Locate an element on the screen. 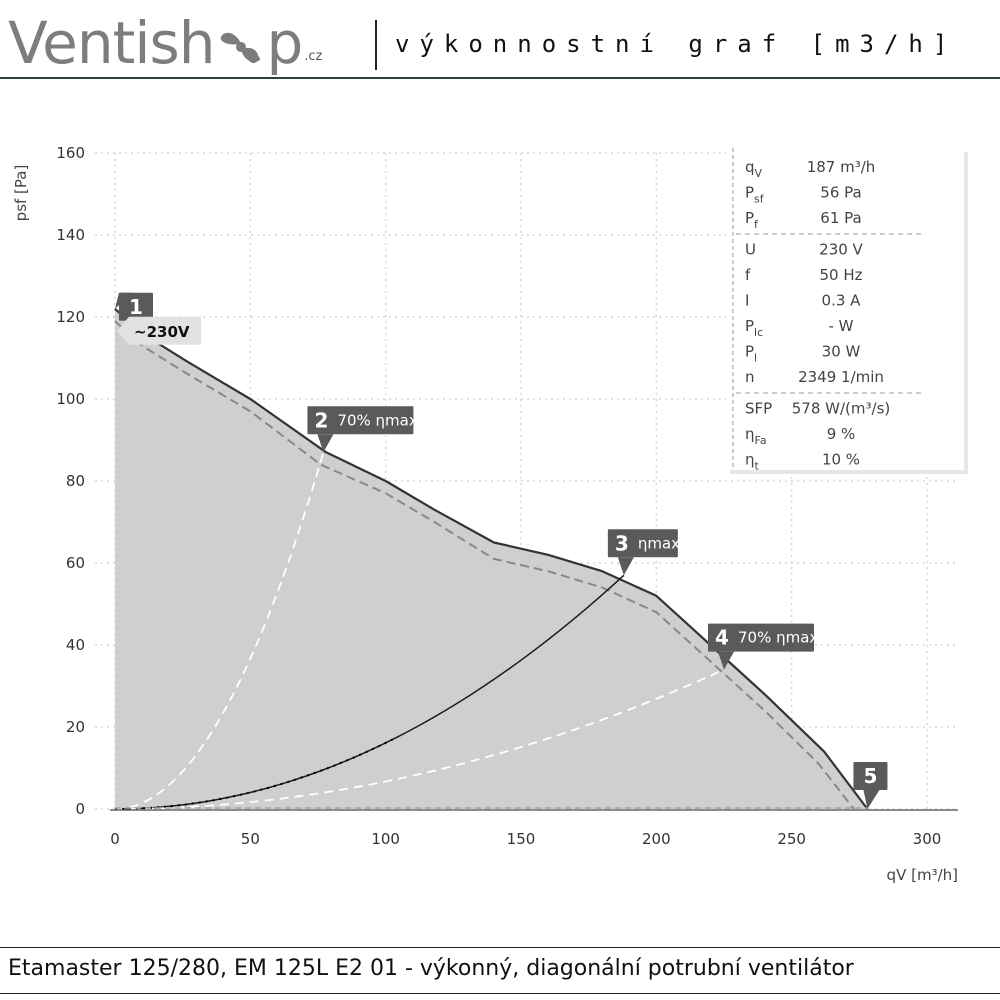 The image size is (1000, 1000). marker-text-3: ηmax is located at coordinates (659, 543).